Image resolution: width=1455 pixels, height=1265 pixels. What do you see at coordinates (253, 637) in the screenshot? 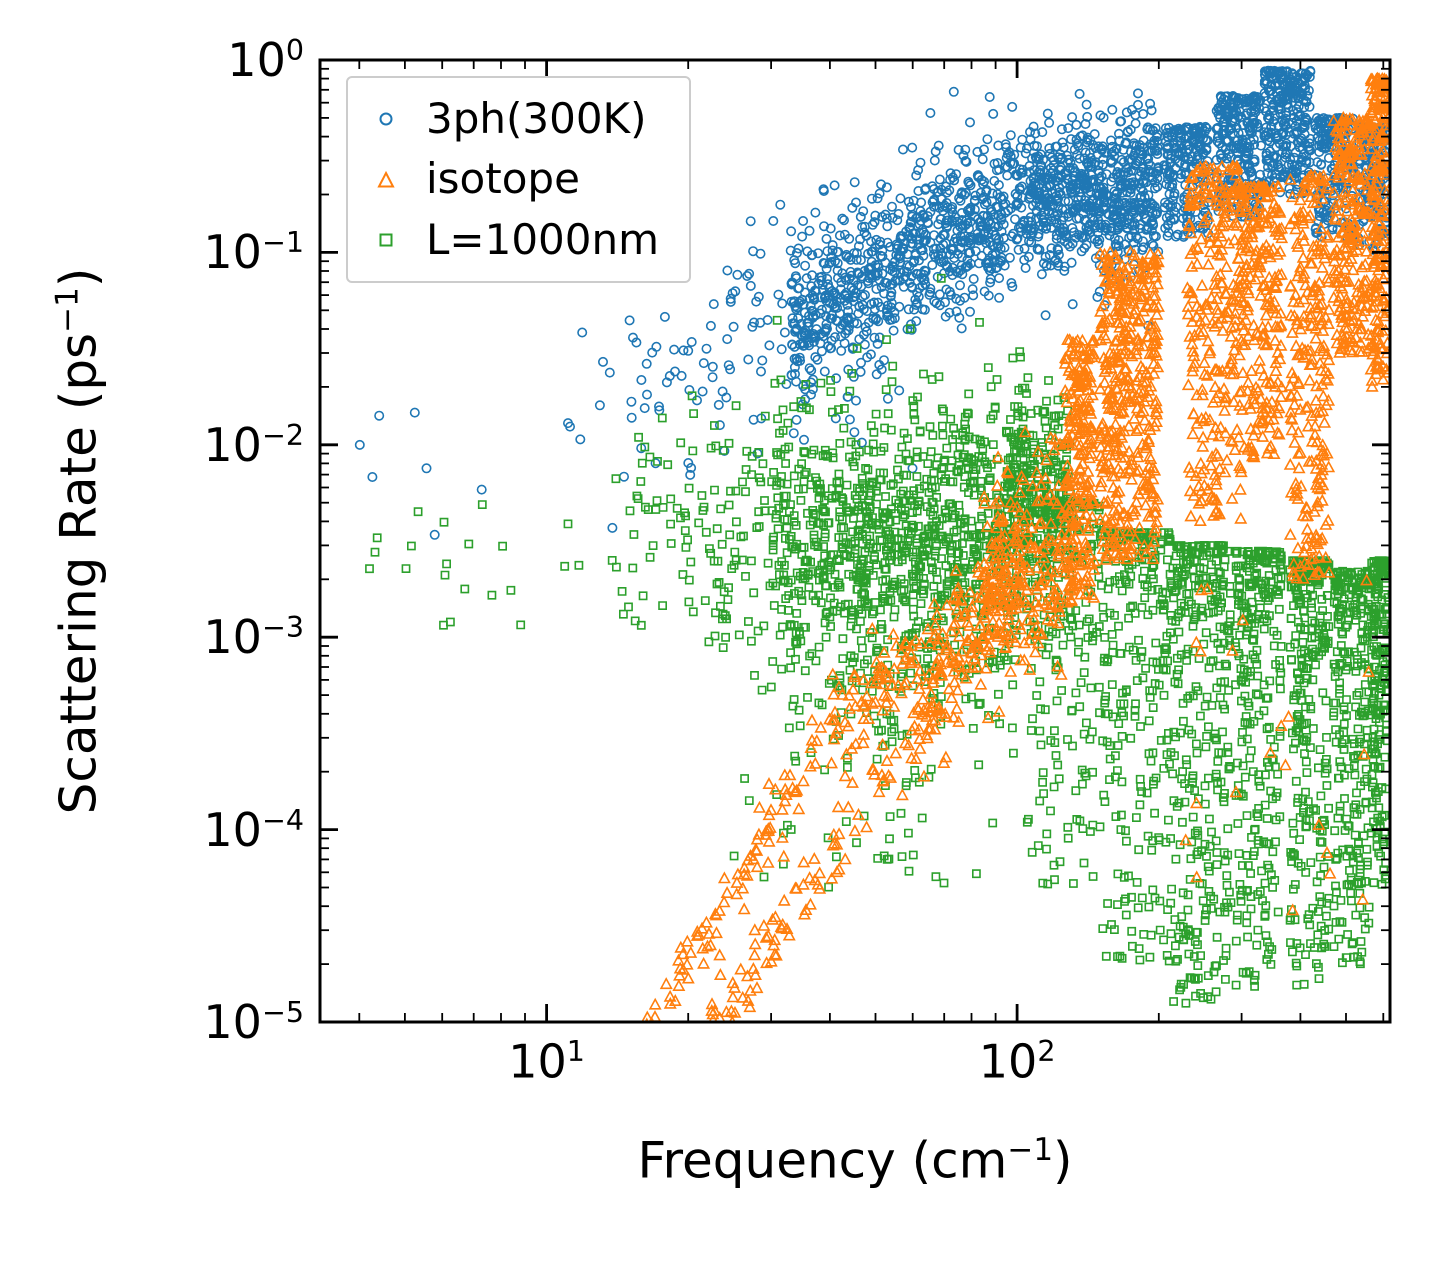
I see `y-tick-label: 10⁻³` at bounding box center [253, 637].